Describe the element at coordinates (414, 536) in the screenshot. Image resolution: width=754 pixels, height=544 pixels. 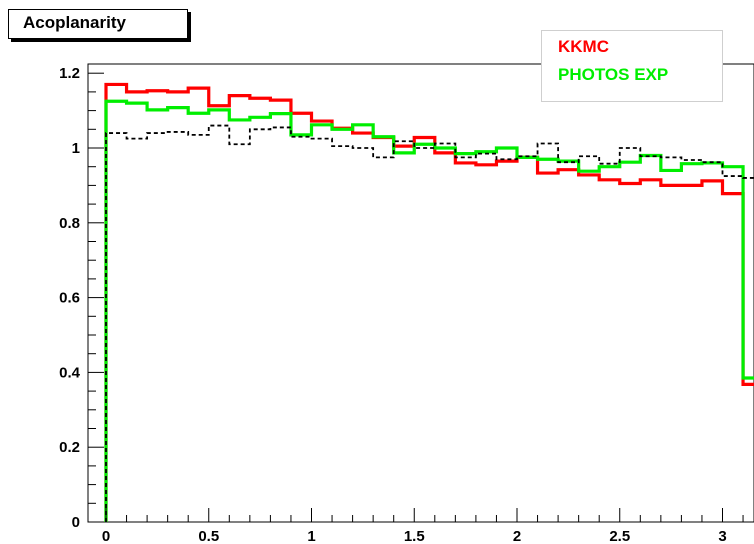
I see `x-tick-label: 1.5` at that location.